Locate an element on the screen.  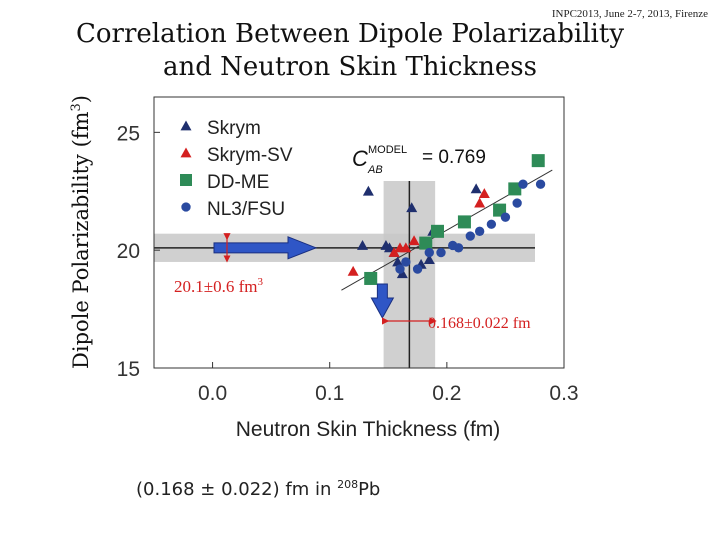
svg-text: AB is located at coordinates (375, 170).